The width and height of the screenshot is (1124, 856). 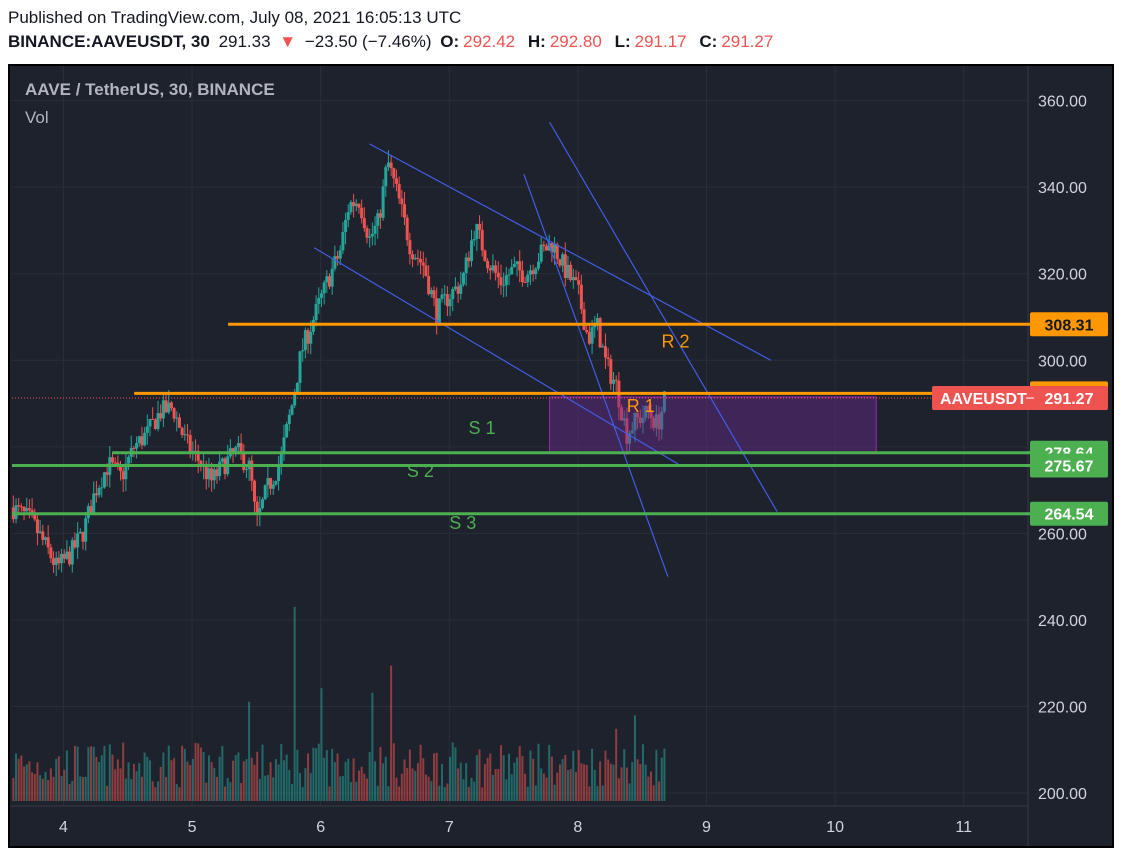 What do you see at coordinates (320, 827) in the screenshot?
I see `x-tick-label: 6` at bounding box center [320, 827].